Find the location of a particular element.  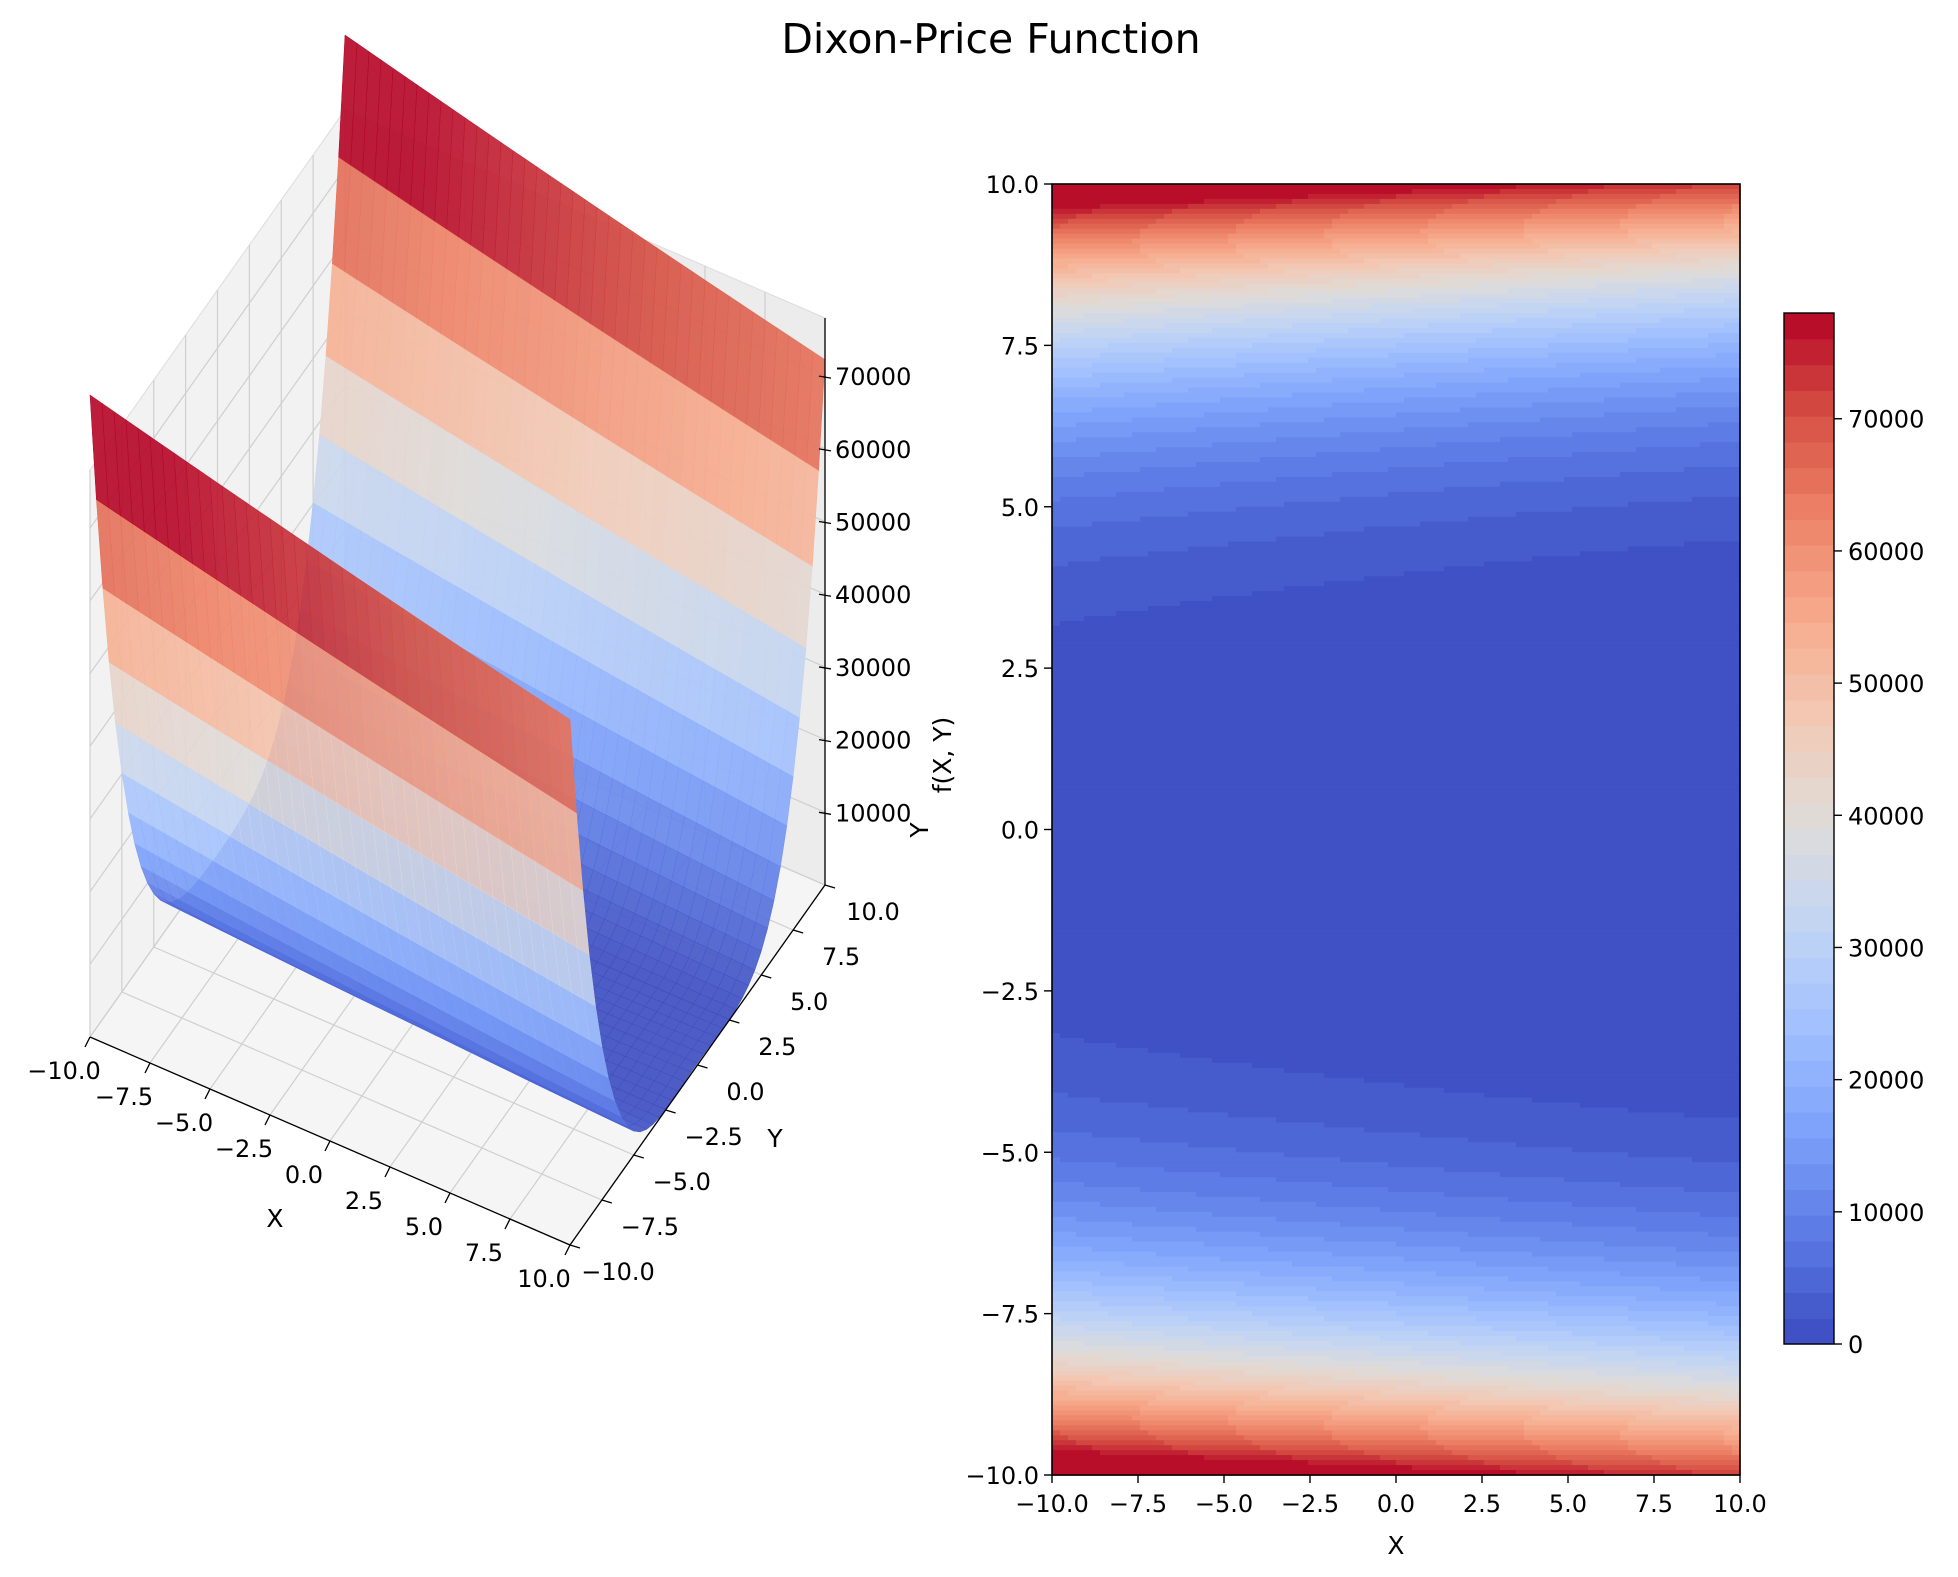

y-tick-mark is located at coordinates (638, 1156).